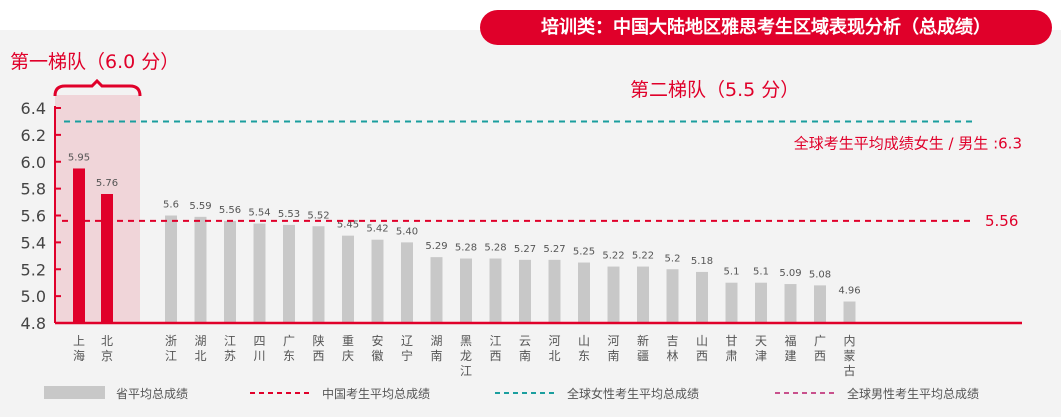 The image size is (1061, 417). I want to click on bar-山东, so click(584, 292).